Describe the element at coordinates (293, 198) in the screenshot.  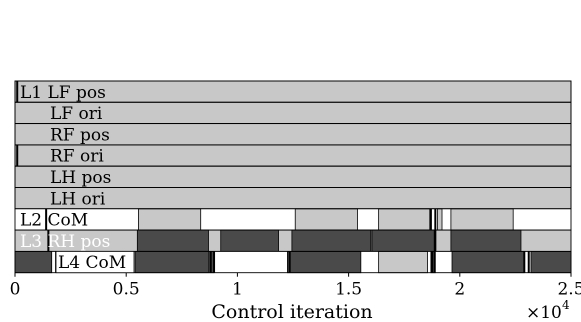
I see `row-5: LH ori` at that location.